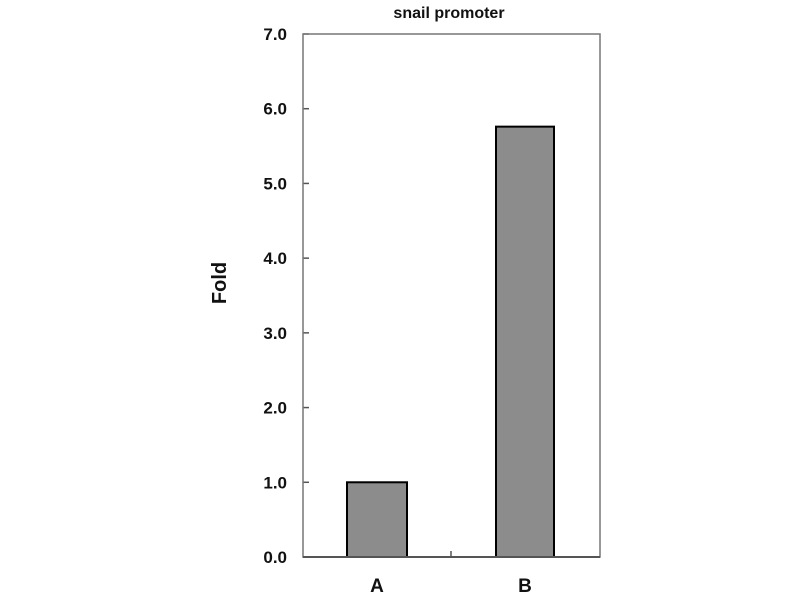  I want to click on bar-B, so click(525, 341).